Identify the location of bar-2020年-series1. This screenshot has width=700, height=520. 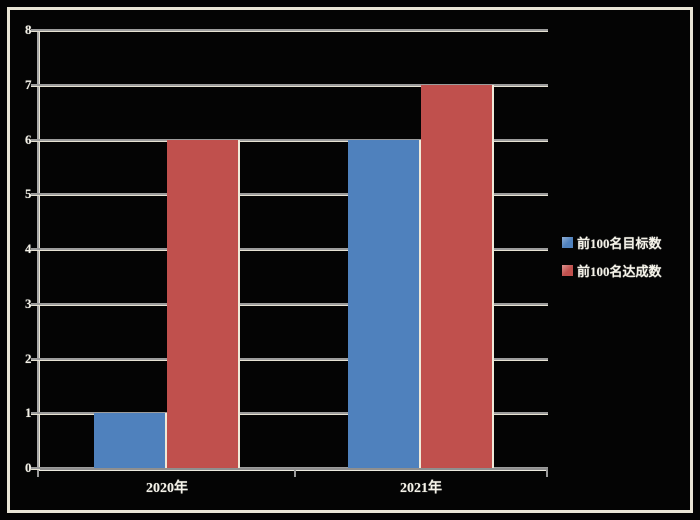
(130, 440).